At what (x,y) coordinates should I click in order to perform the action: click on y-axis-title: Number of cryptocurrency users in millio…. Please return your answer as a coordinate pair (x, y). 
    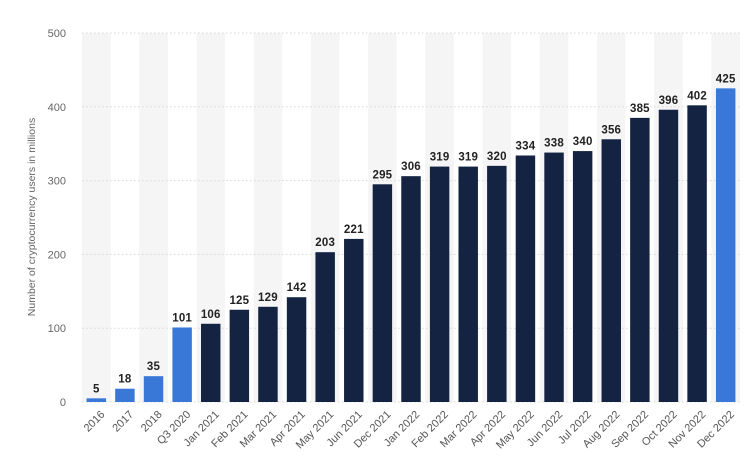
    Looking at the image, I should click on (32, 217).